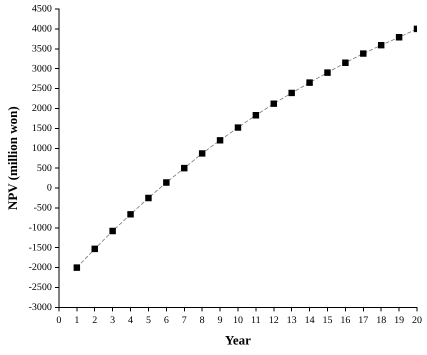  I want to click on y-tick-label: 1000, so click(42, 148).